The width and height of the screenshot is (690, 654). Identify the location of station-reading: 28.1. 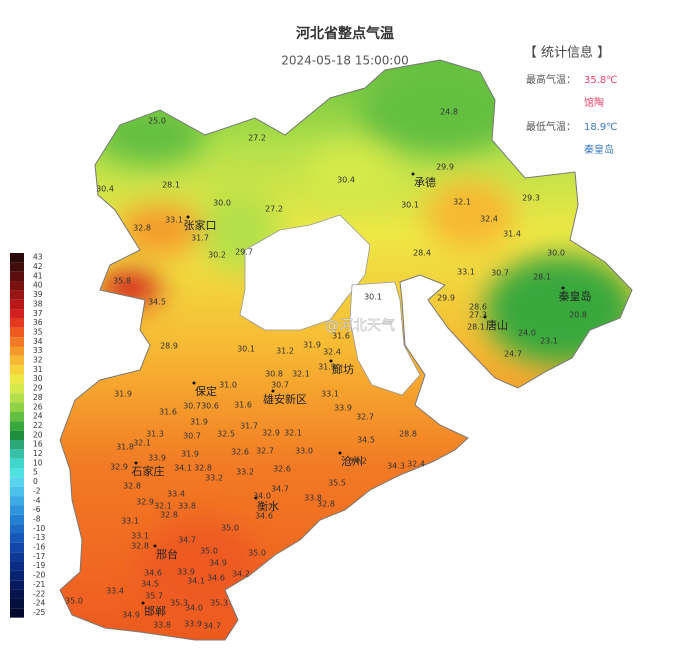
(171, 185).